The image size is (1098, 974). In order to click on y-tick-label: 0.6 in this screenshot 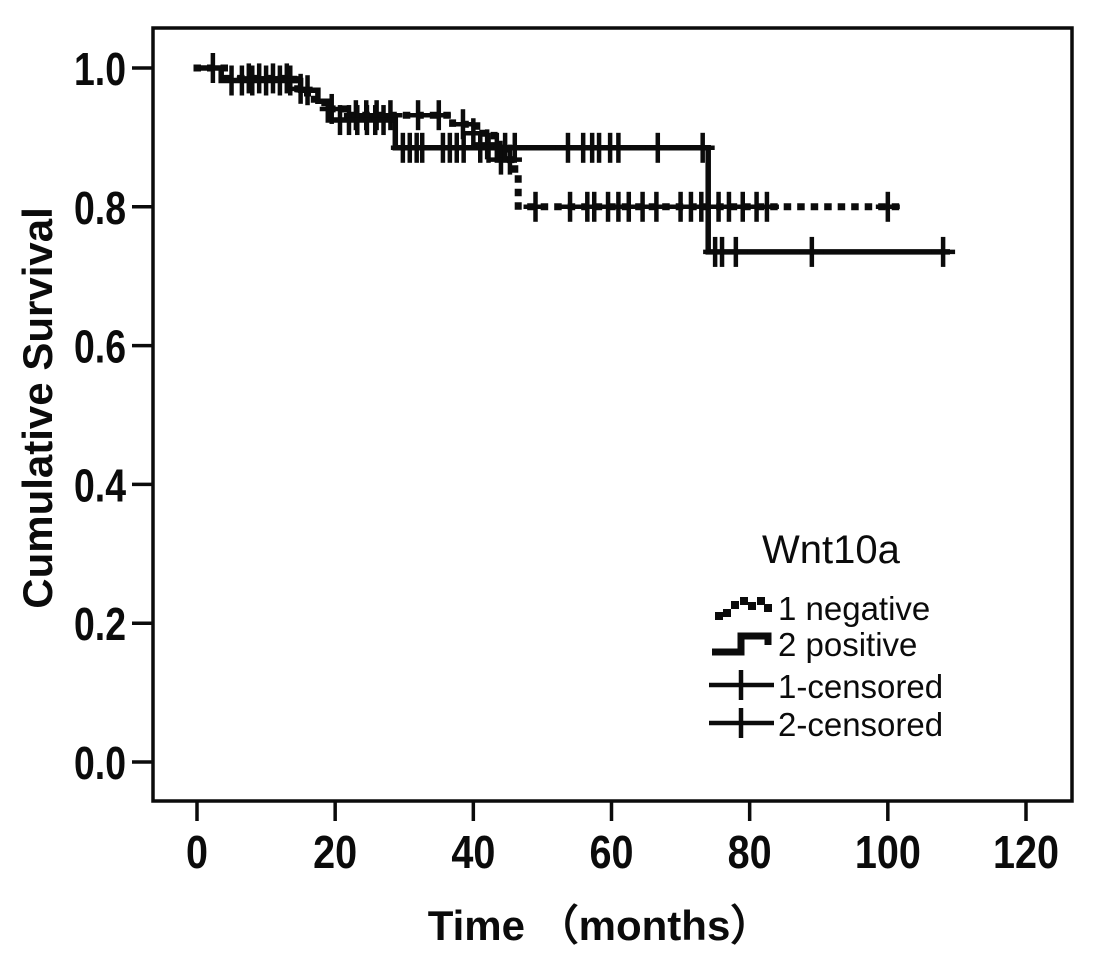, I will do `click(100, 347)`.